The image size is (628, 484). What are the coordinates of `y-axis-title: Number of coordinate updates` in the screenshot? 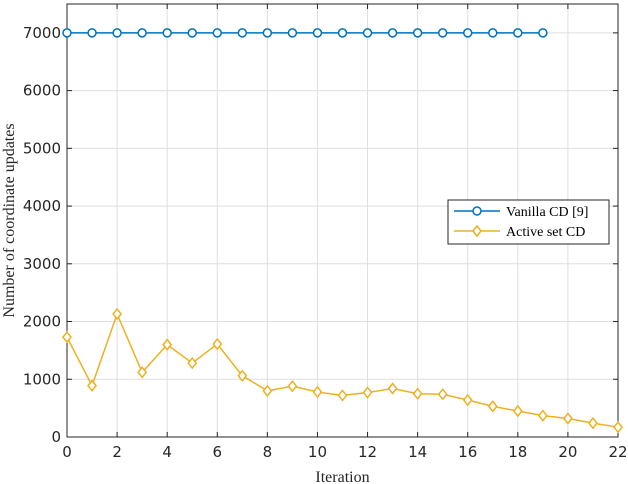 It's located at (9, 220).